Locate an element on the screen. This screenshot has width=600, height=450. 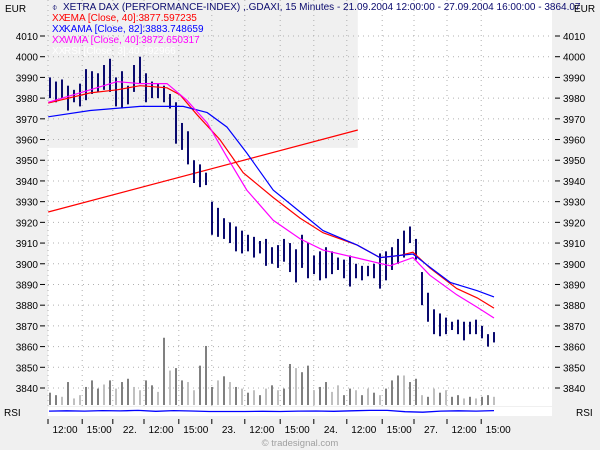
trendline is located at coordinates (203, 171).